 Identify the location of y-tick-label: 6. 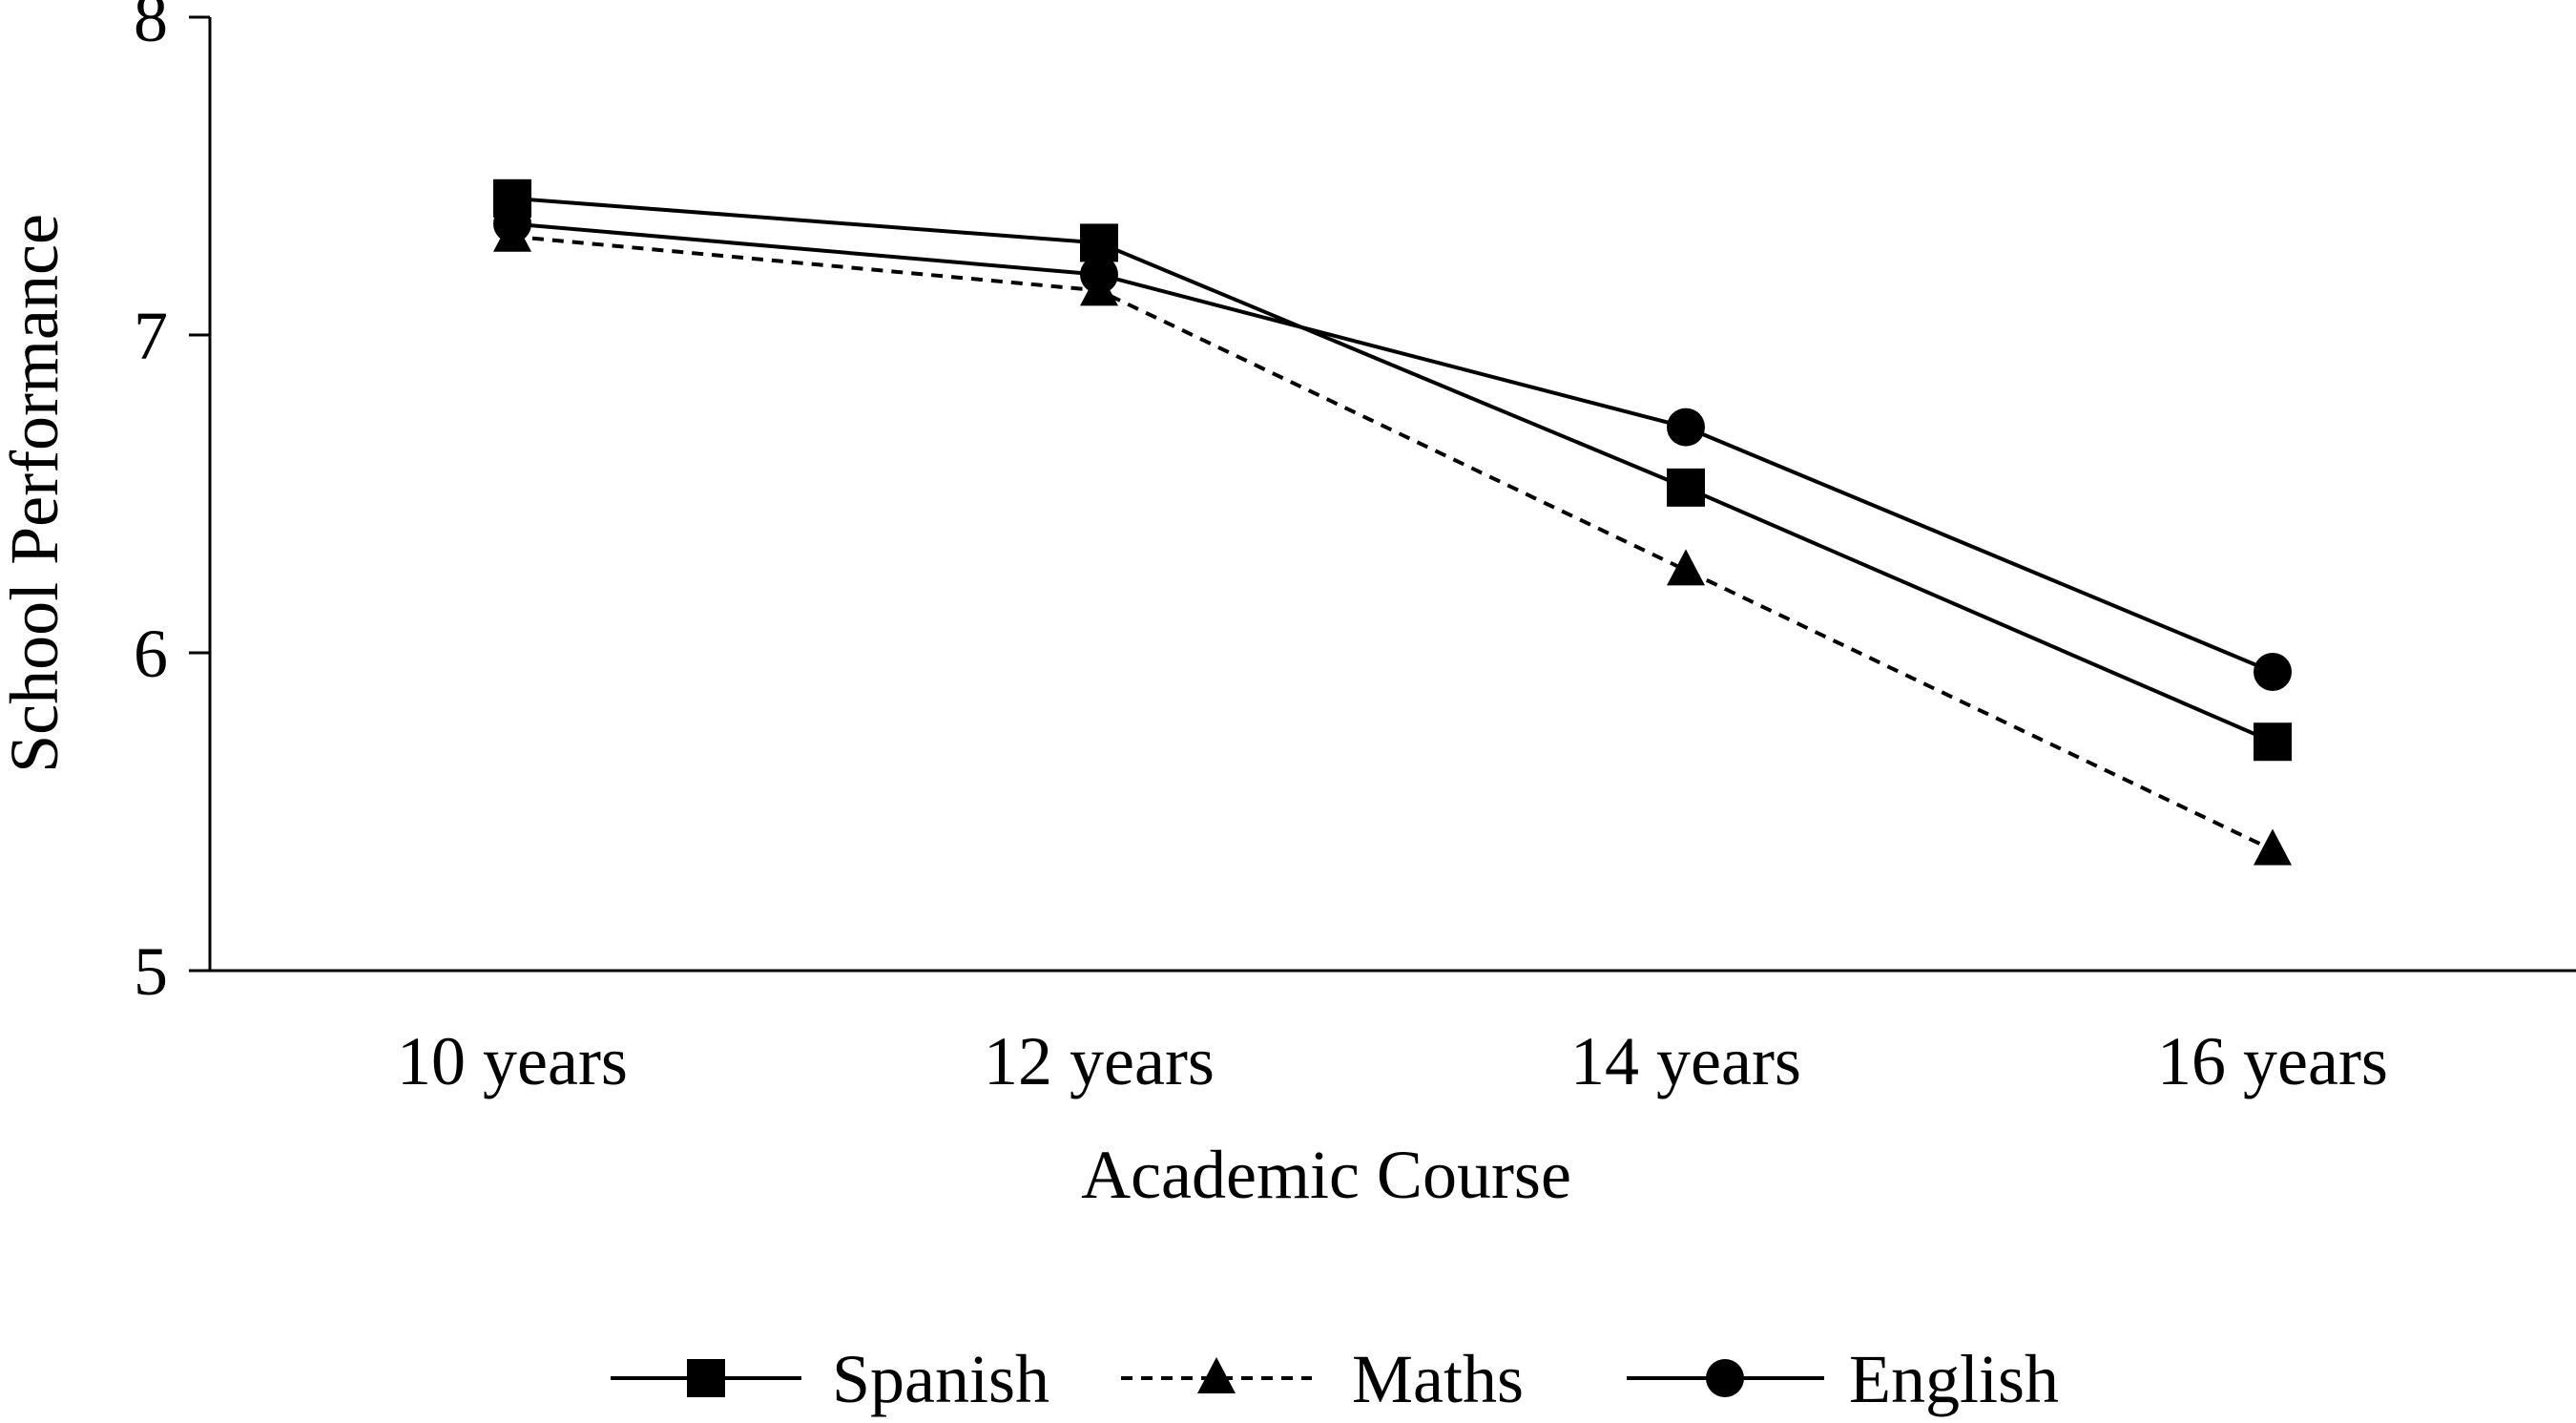
(151, 654).